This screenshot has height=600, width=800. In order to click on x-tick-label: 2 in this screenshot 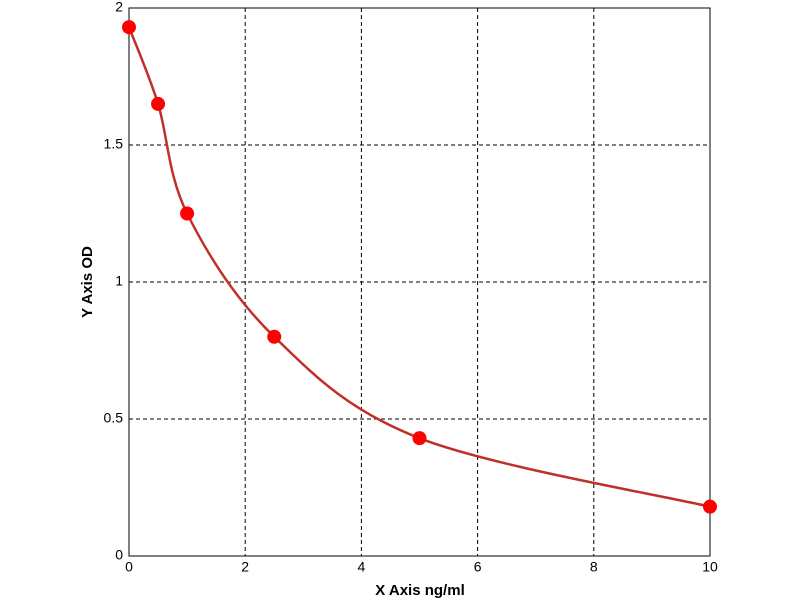, I will do `click(245, 567)`.